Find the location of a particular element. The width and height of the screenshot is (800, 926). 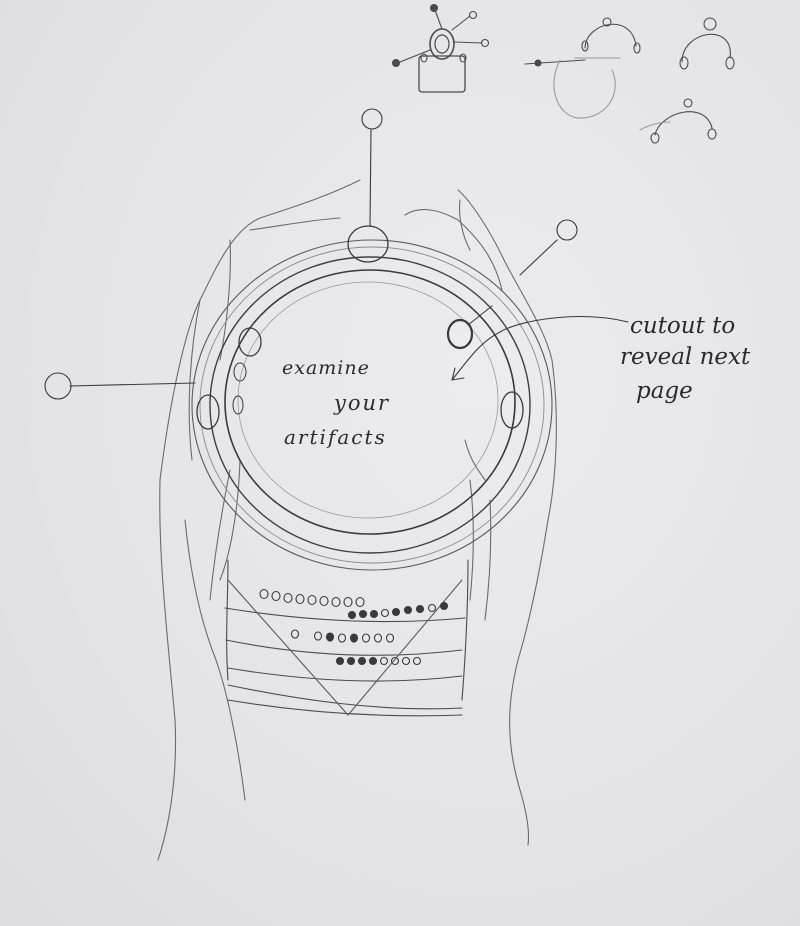

annotation-line2: reveal next is located at coordinates (685, 357).